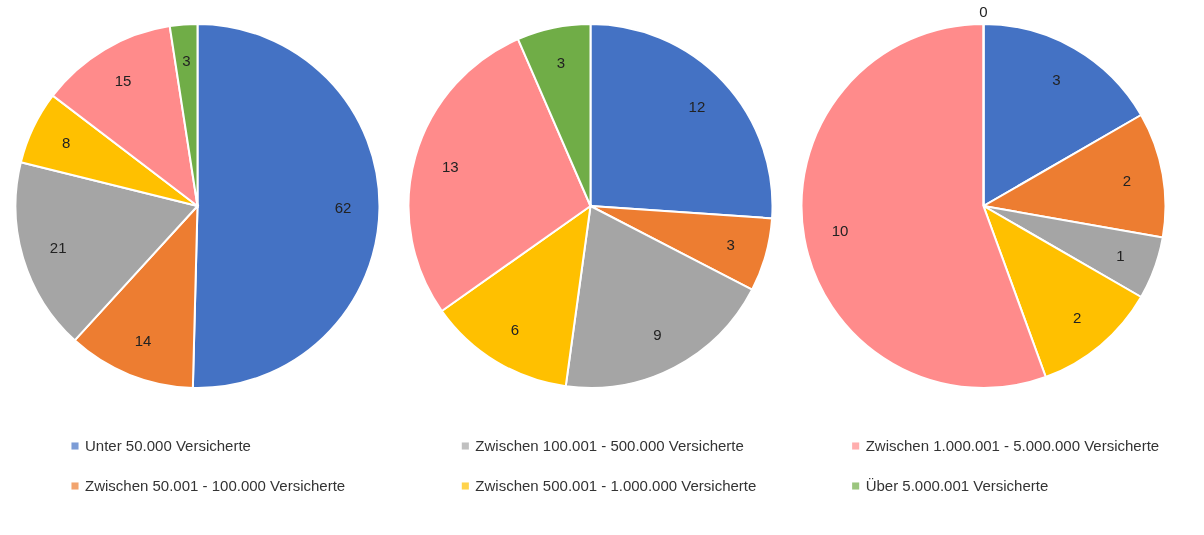  I want to click on legend-label: Zwischen 500.001 - 1.000.000 Versicherte, so click(616, 485).